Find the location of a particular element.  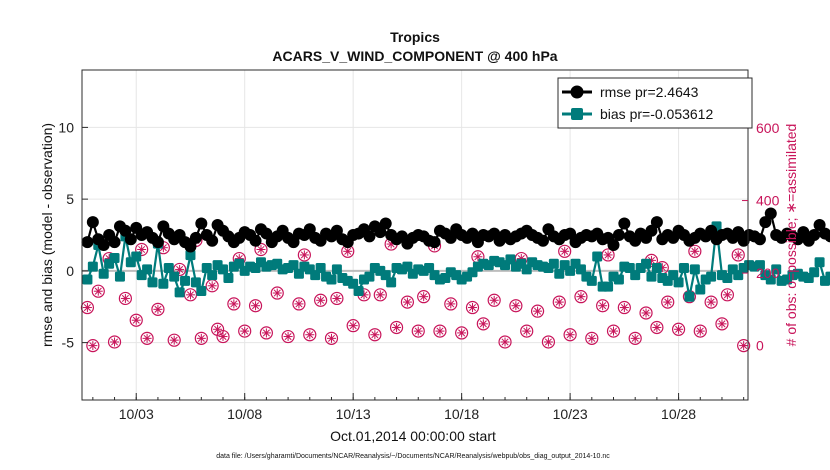

y-axis-right-label: # of obs: o=possible; ∗=assimilated is located at coordinates (791, 235).